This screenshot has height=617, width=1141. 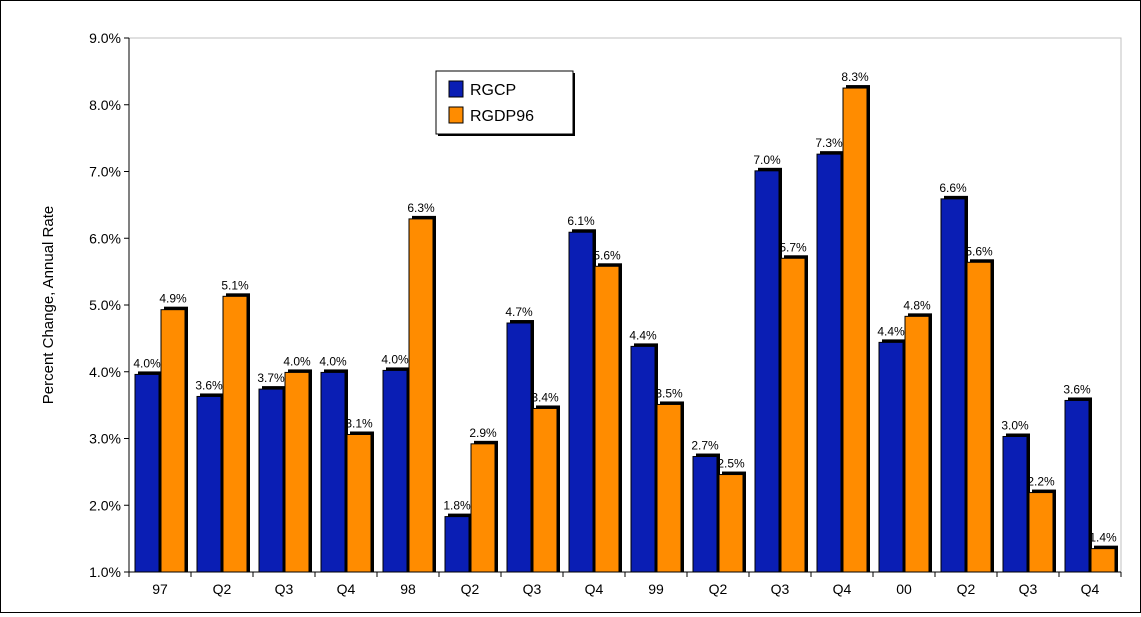 I want to click on data-label-rgcp: 6.6%, so click(x=953, y=188).